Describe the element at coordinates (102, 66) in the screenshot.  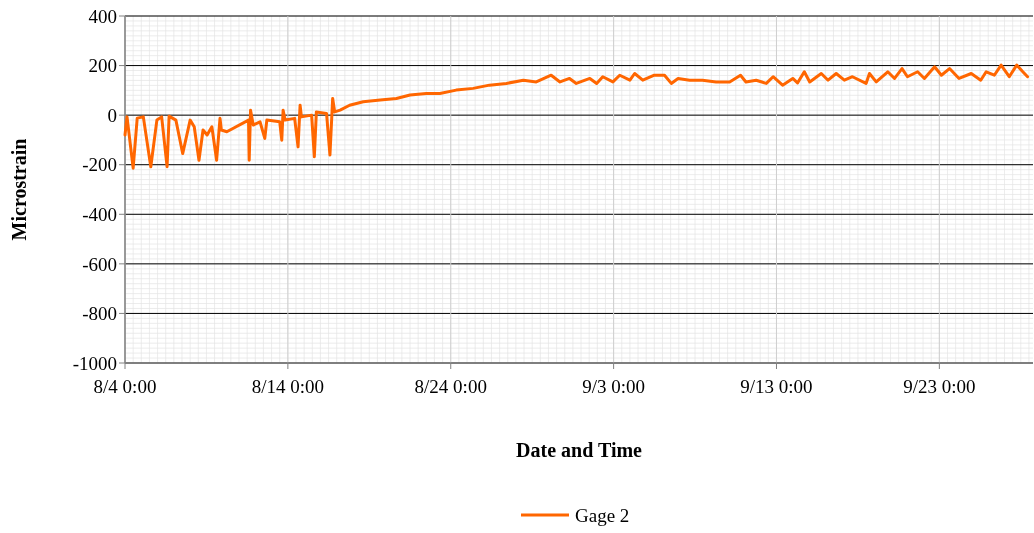
I see `y-tick-label: 200` at that location.